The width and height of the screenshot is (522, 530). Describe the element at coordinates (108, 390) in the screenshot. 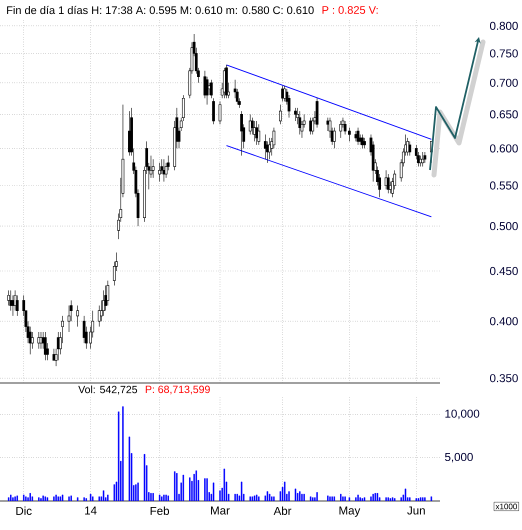

I see `chart-title: Vol: 542,725` at that location.